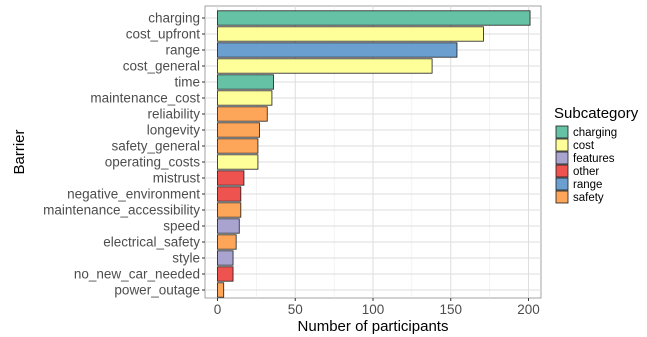 The image size is (647, 337). Describe the element at coordinates (225, 274) in the screenshot. I see `bar-no-new-car-needed` at that location.